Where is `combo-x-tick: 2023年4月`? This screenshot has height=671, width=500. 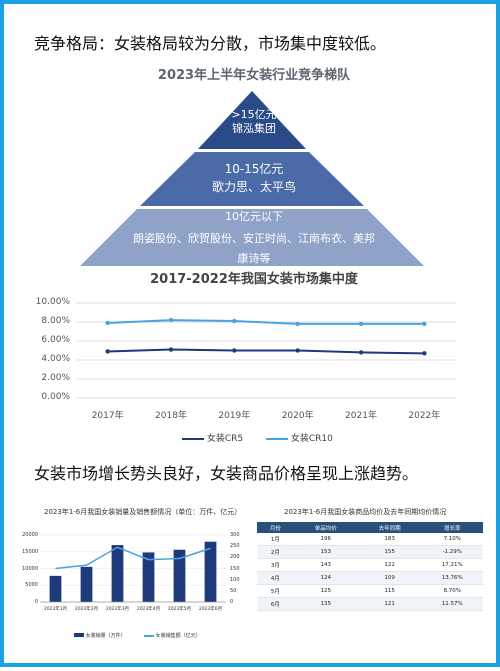
combo-x-tick: 2023年4月 is located at coordinates (148, 609).